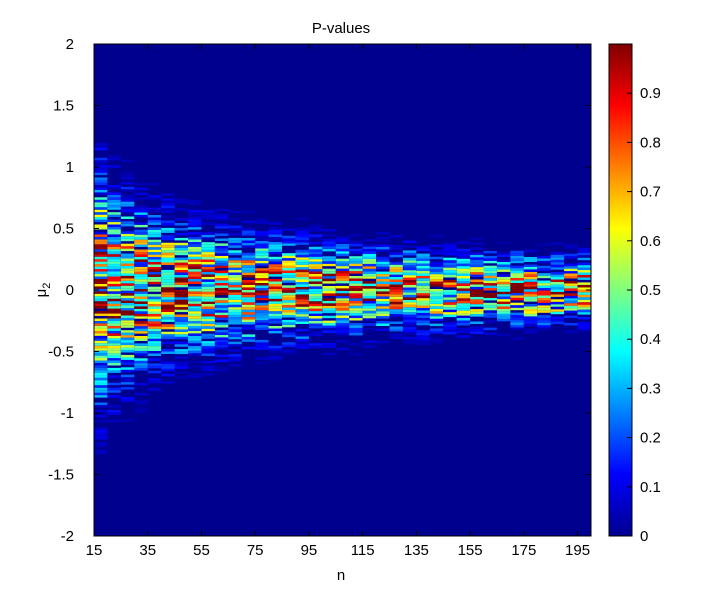 The height and width of the screenshot is (600, 722). What do you see at coordinates (644, 536) in the screenshot?
I see `colorbar-tick-label: 0` at bounding box center [644, 536].